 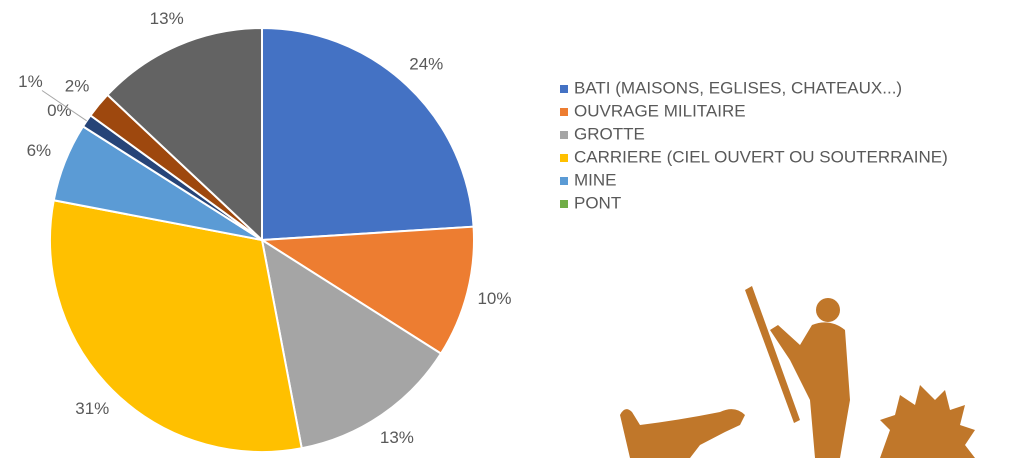 I want to click on legend-label: CARRIERE (CIEL OUVERT OU SOUTERRAINE), so click(x=761, y=156).